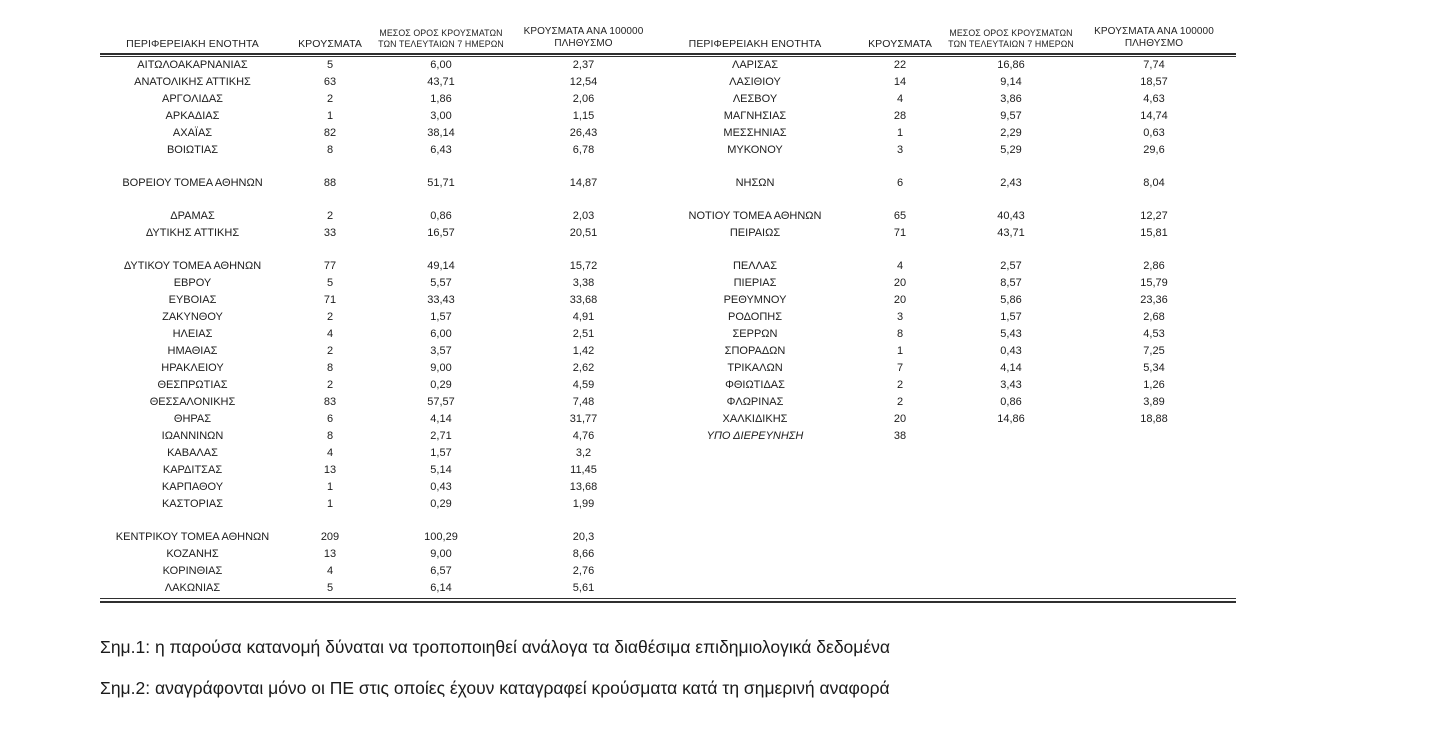 The image size is (1434, 742). Describe the element at coordinates (900, 419) in the screenshot. I see `cases-right: 20` at that location.